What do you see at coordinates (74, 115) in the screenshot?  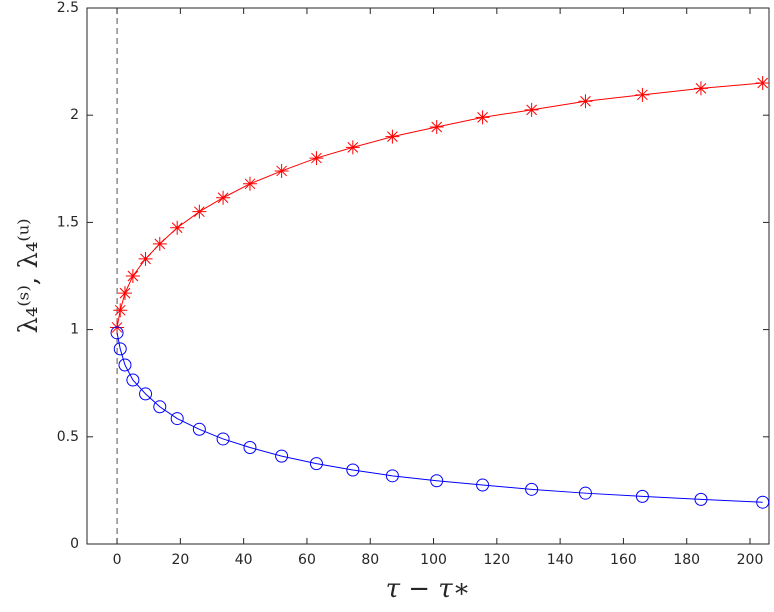 I see `y-tick-label: 2` at bounding box center [74, 115].